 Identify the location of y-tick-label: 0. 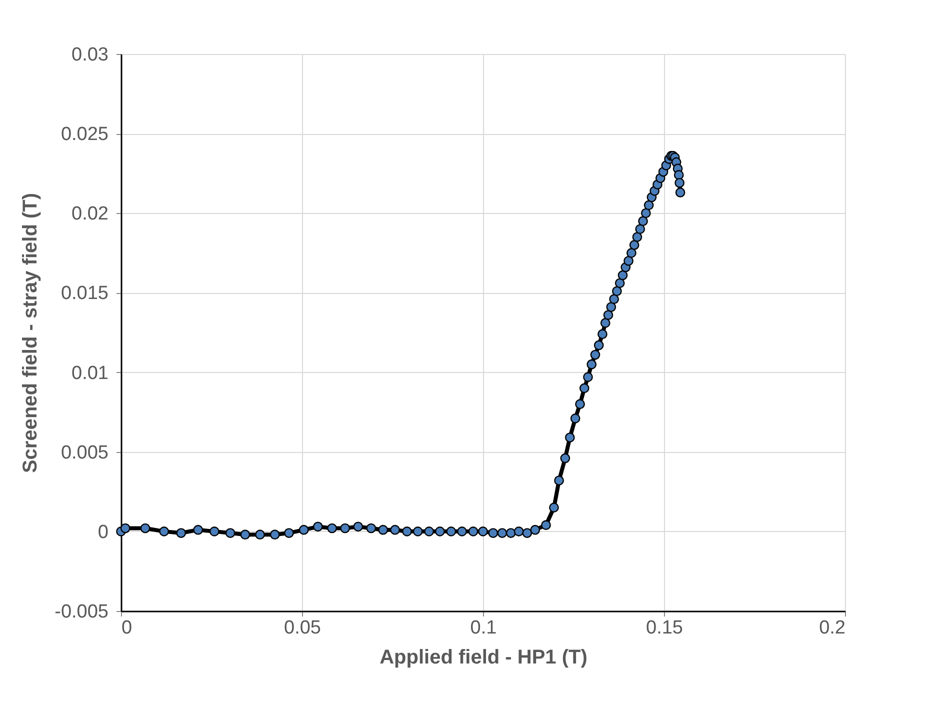
(103, 532).